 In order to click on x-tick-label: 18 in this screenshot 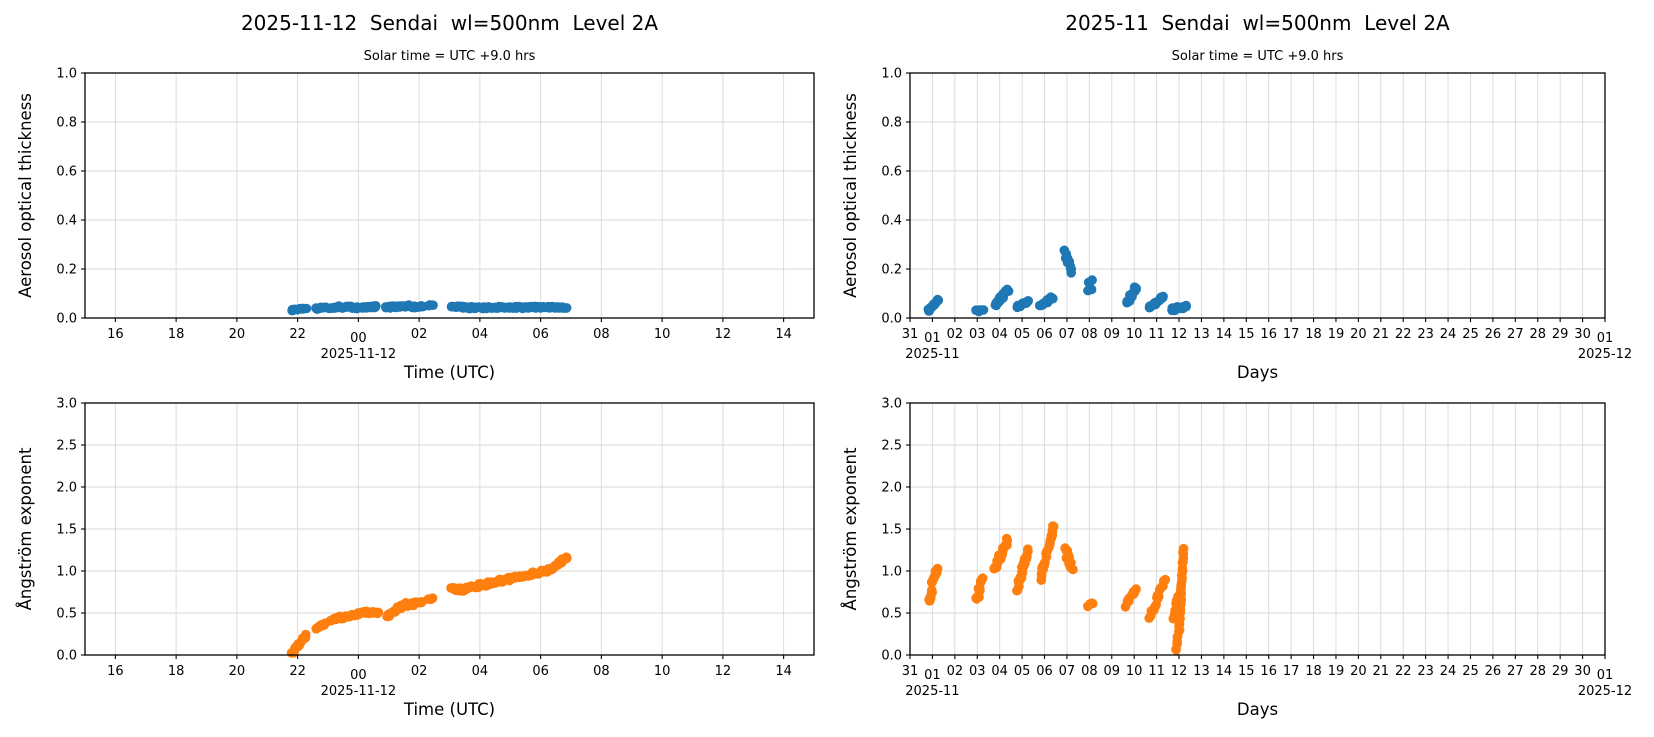, I will do `click(176, 334)`.